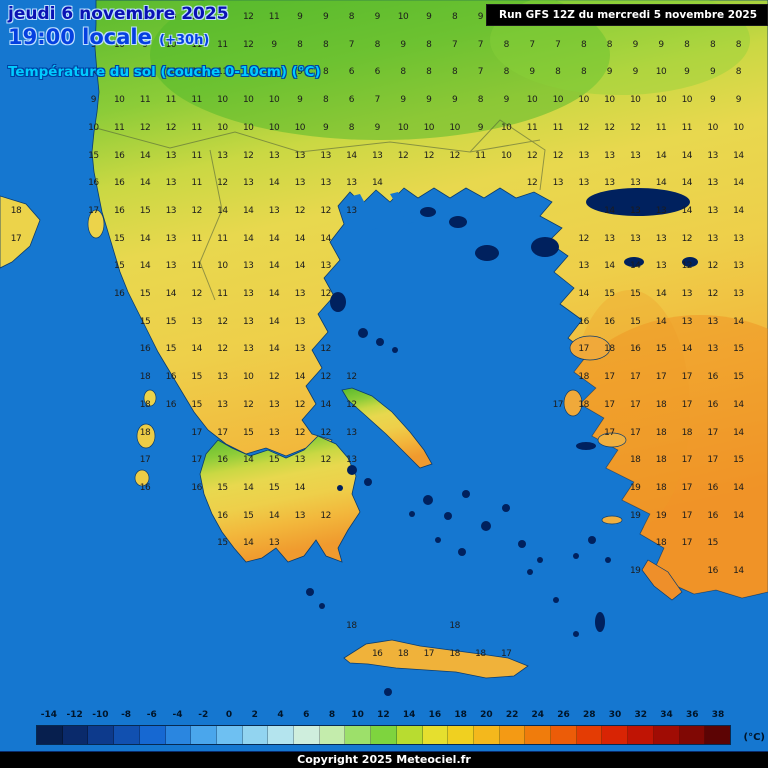  What do you see at coordinates (151, 715) in the screenshot?
I see `scale-tick-label: -6` at bounding box center [151, 715].